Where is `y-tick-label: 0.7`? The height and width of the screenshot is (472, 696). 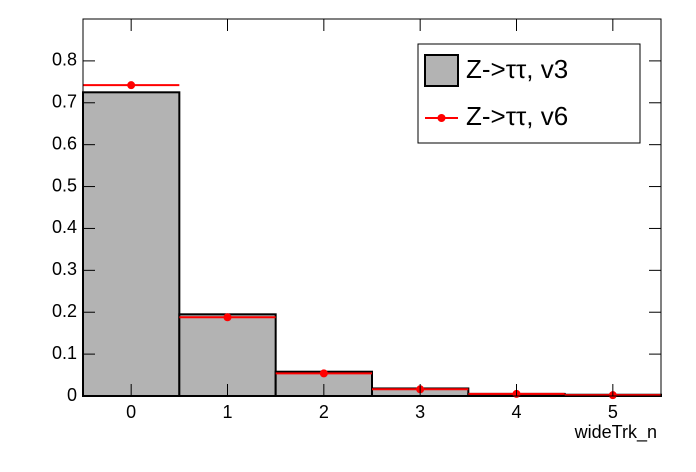
y-tick-label: 0.7 is located at coordinates (64, 102).